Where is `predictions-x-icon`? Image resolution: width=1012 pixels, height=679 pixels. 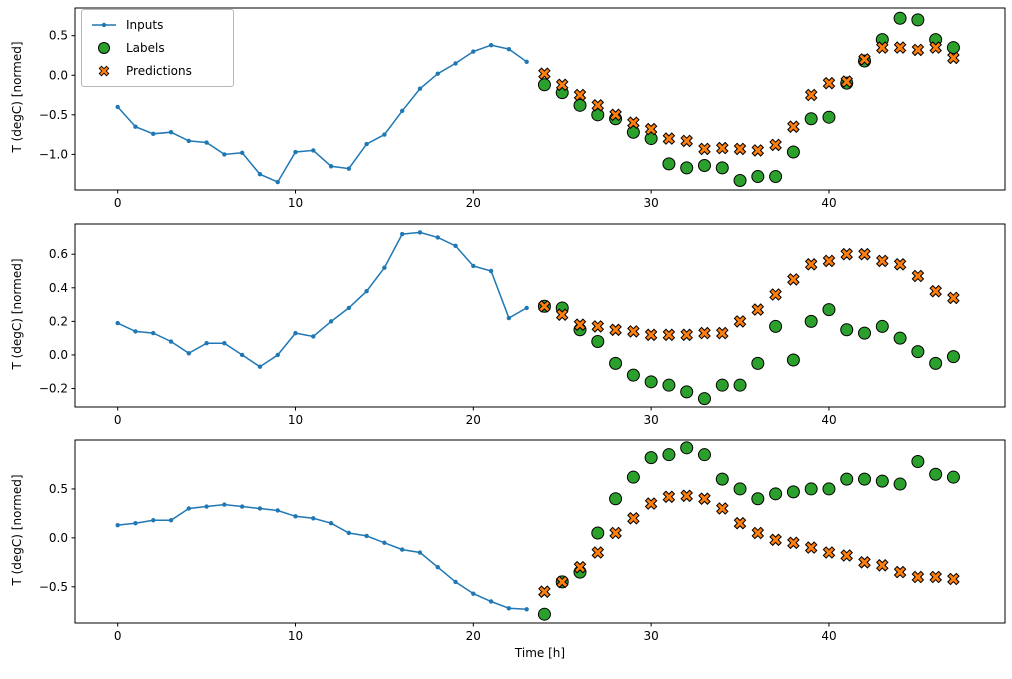
predictions-x-icon is located at coordinates (104, 71).